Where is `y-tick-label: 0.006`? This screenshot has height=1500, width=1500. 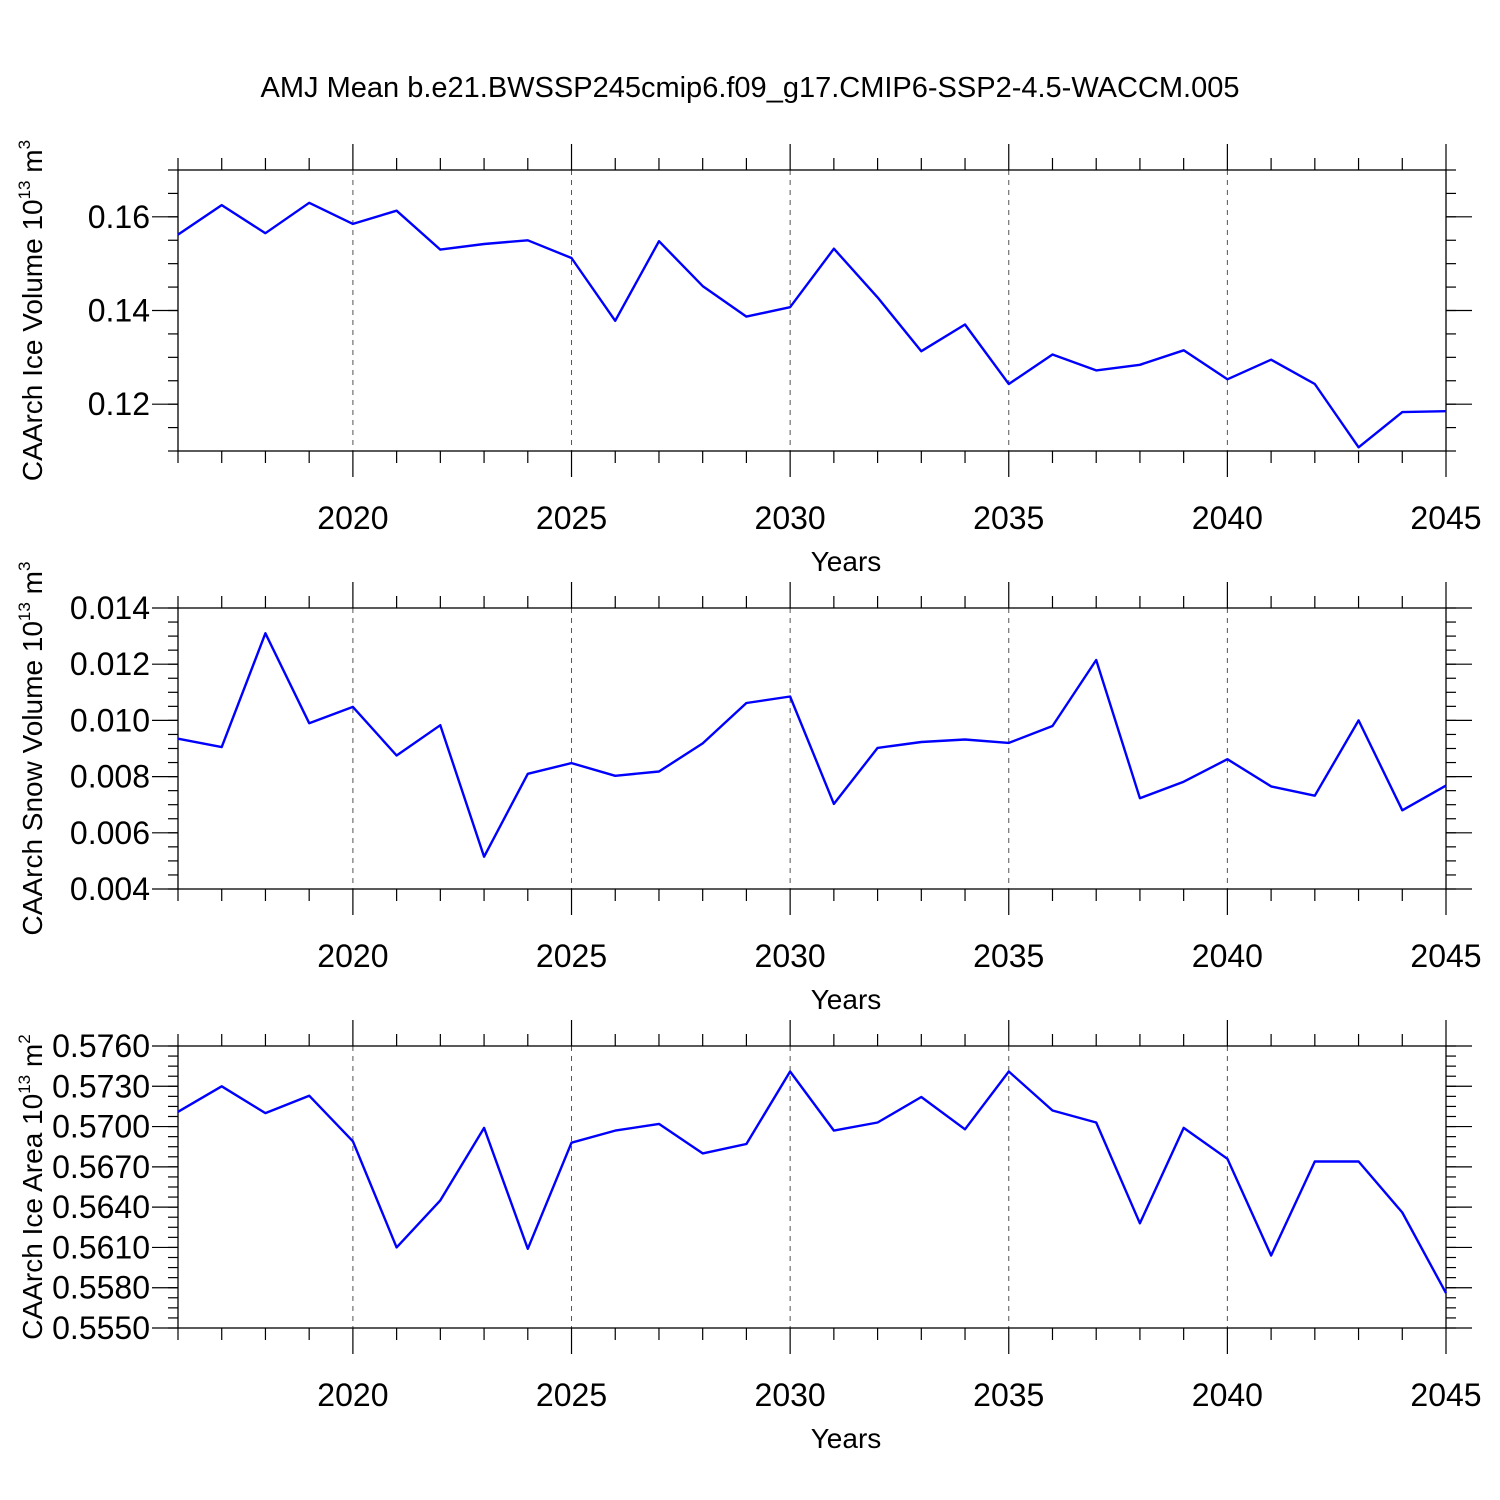
y-tick-label: 0.006 is located at coordinates (110, 833).